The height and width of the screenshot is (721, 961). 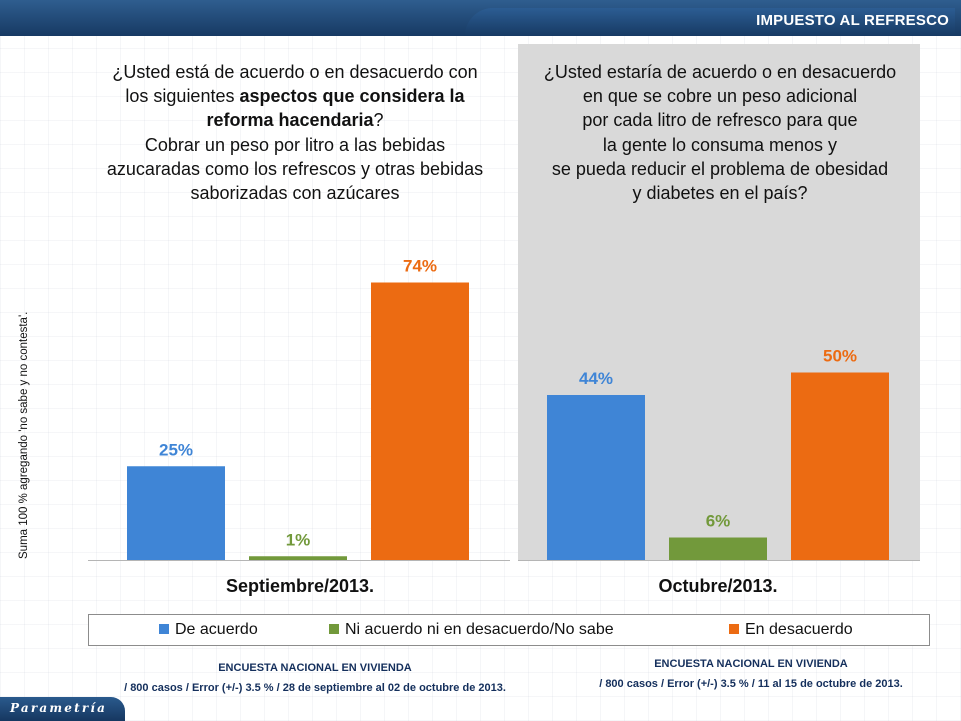 What do you see at coordinates (751, 664) in the screenshot?
I see `footer-right-title: ENCUESTA NACIONAL EN VIVIENDA` at bounding box center [751, 664].